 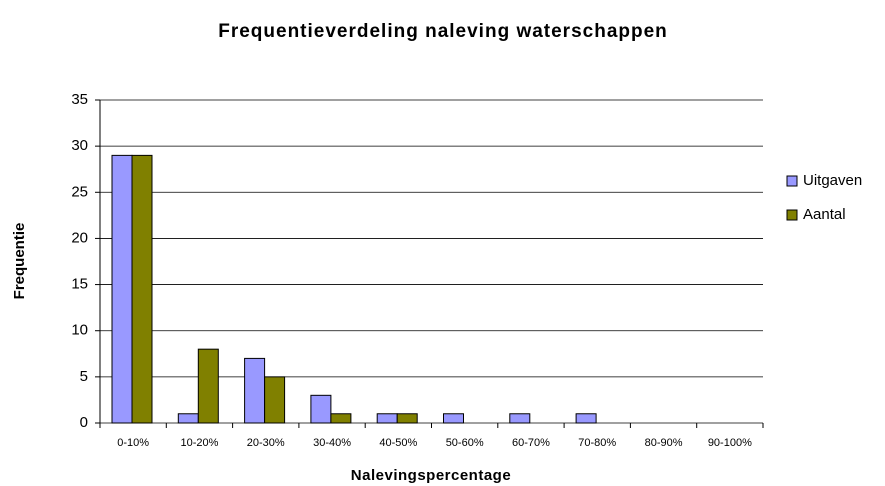 I want to click on x-tick-label: 40-50%, so click(x=398, y=443).